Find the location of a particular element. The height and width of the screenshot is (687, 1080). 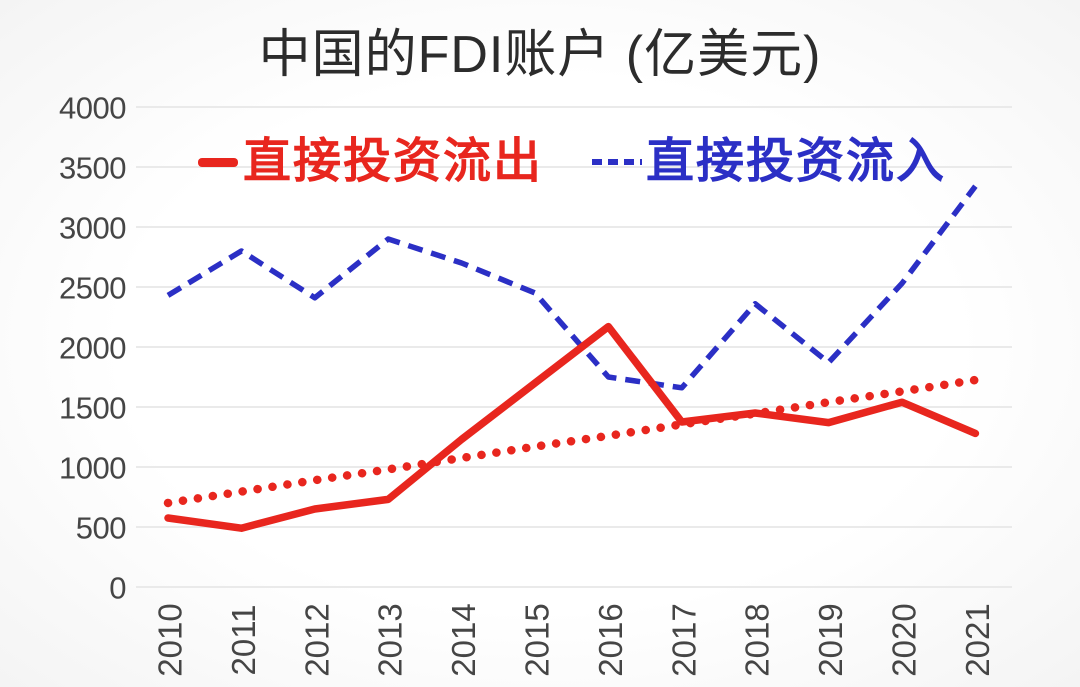

legend-item-outflow: 直接投资流出 is located at coordinates (370, 162).